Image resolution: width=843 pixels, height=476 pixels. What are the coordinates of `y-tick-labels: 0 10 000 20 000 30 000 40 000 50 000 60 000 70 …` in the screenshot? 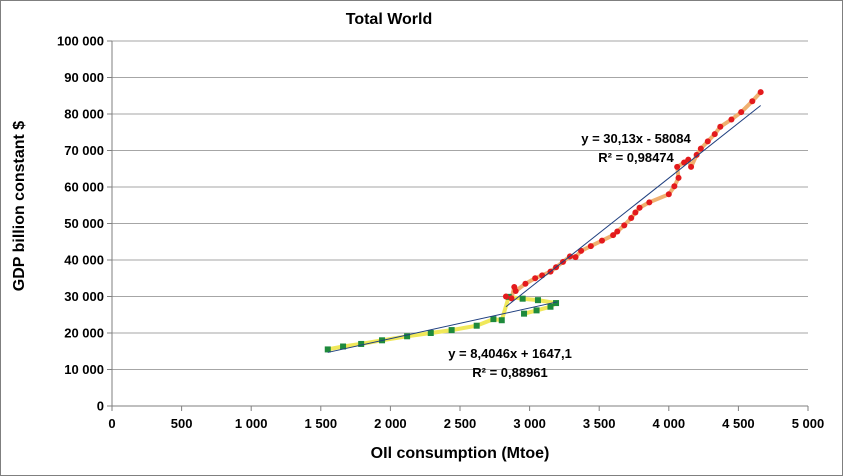 It's located at (80, 224).